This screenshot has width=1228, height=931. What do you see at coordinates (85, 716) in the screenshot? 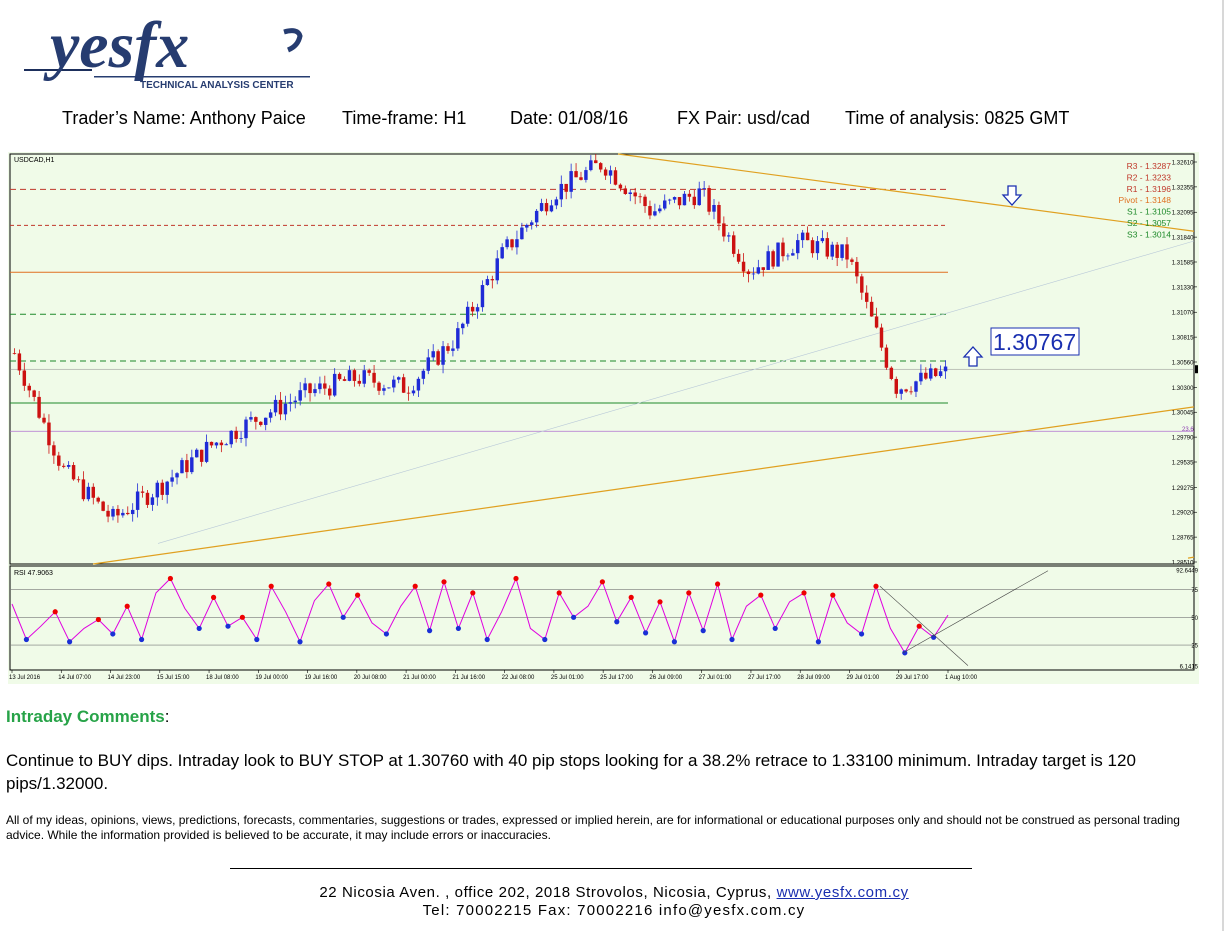
I see `comments-heading-text: Intraday Comments` at bounding box center [85, 716].